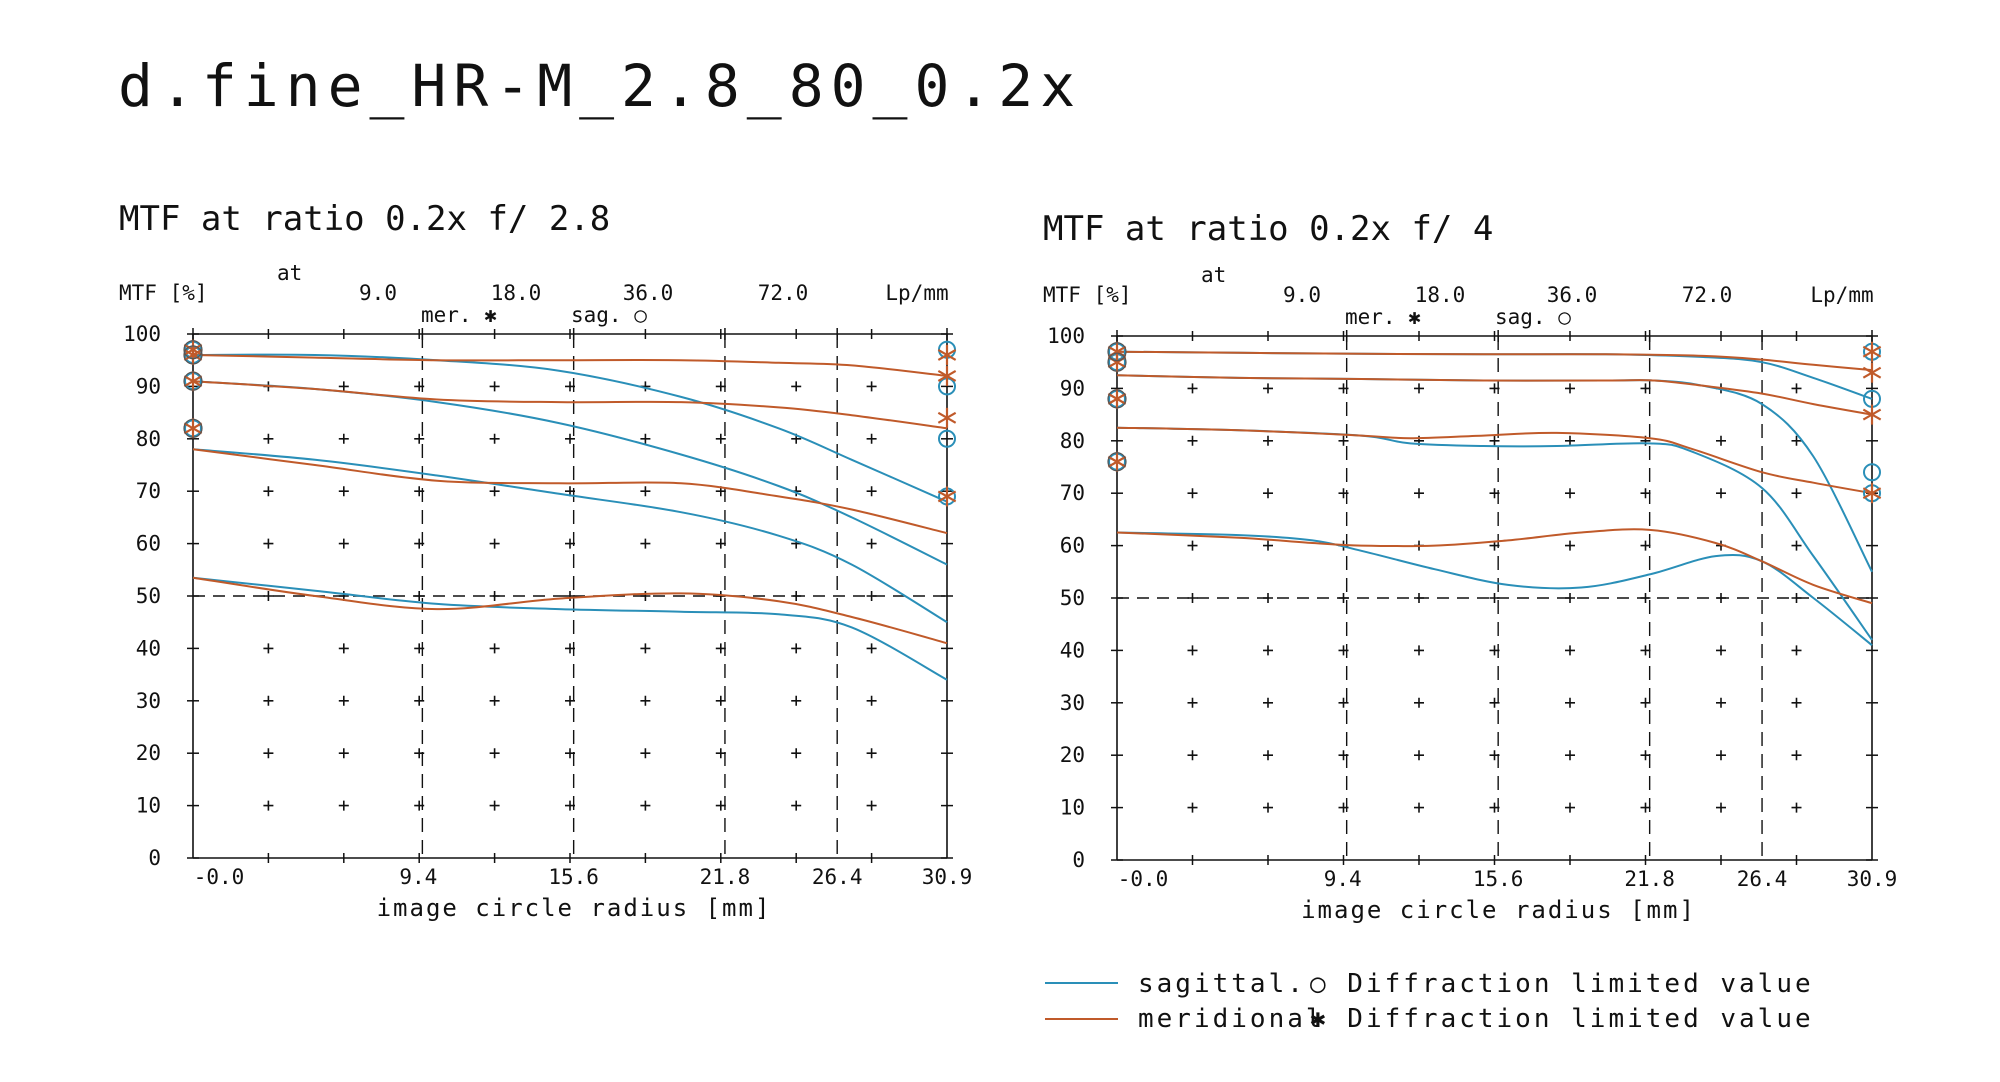  What do you see at coordinates (148, 648) in the screenshot?
I see `y-tick-label: 40` at bounding box center [148, 648].